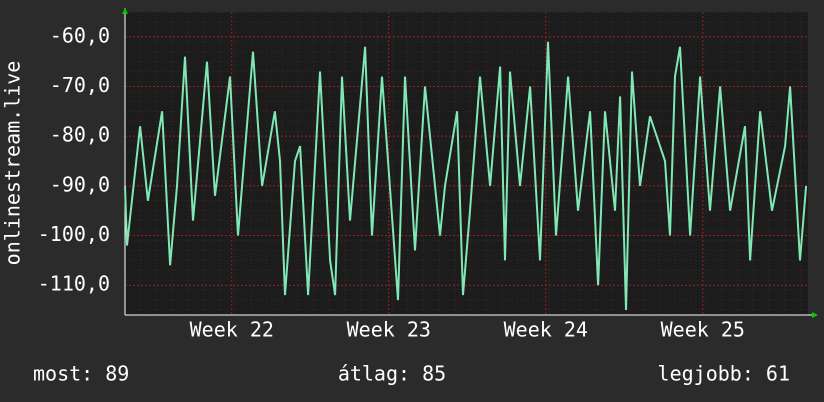 The height and width of the screenshot is (402, 824). What do you see at coordinates (546, 330) in the screenshot?
I see `x-tick-label: Week 24` at bounding box center [546, 330].